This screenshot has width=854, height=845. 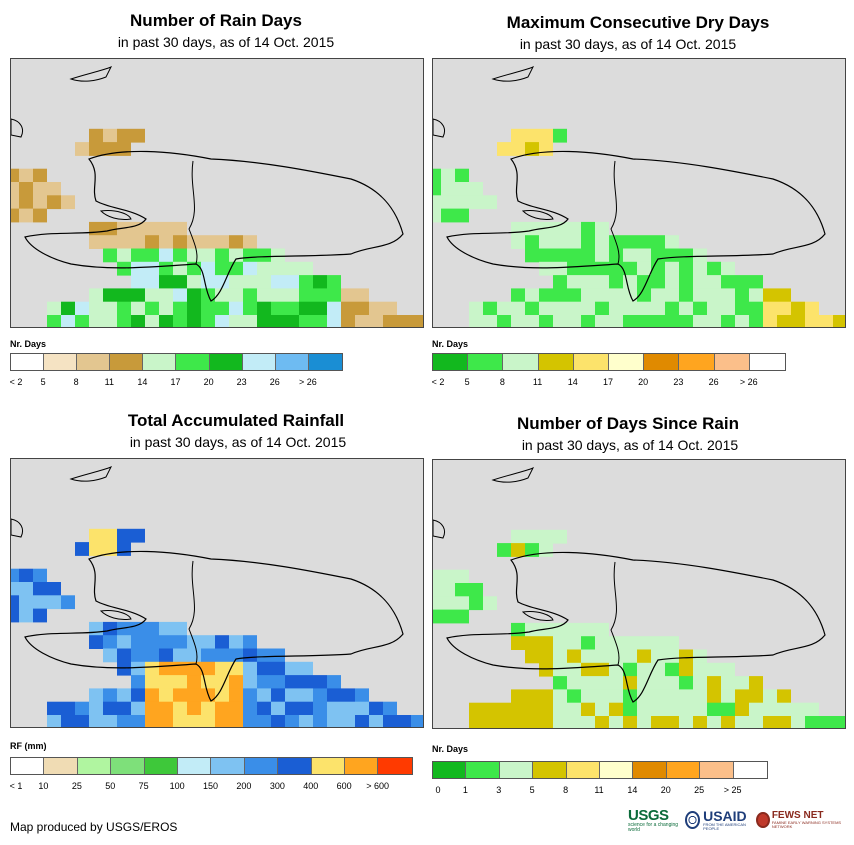 What do you see at coordinates (226, 42) in the screenshot?
I see `panel-subtitle-rain-days: in past 30 days, as of 14 Oct. 2015` at bounding box center [226, 42].